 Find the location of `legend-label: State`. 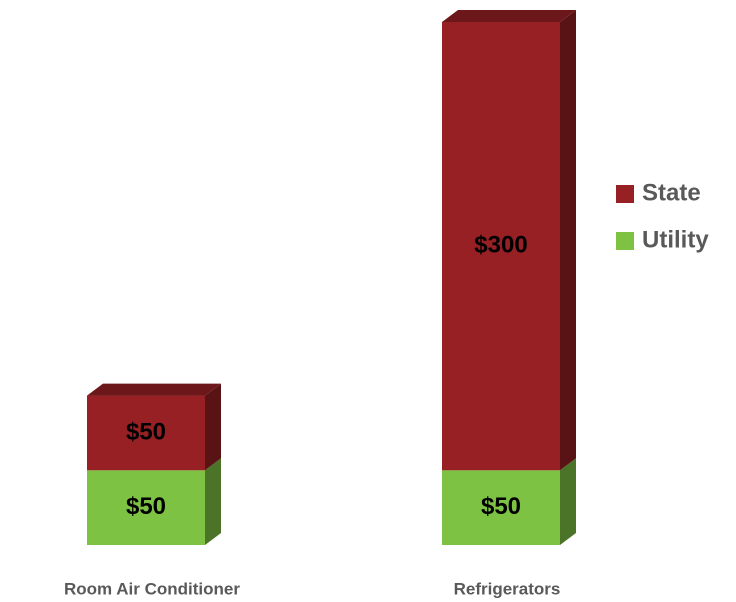

legend-label: State is located at coordinates (671, 192).